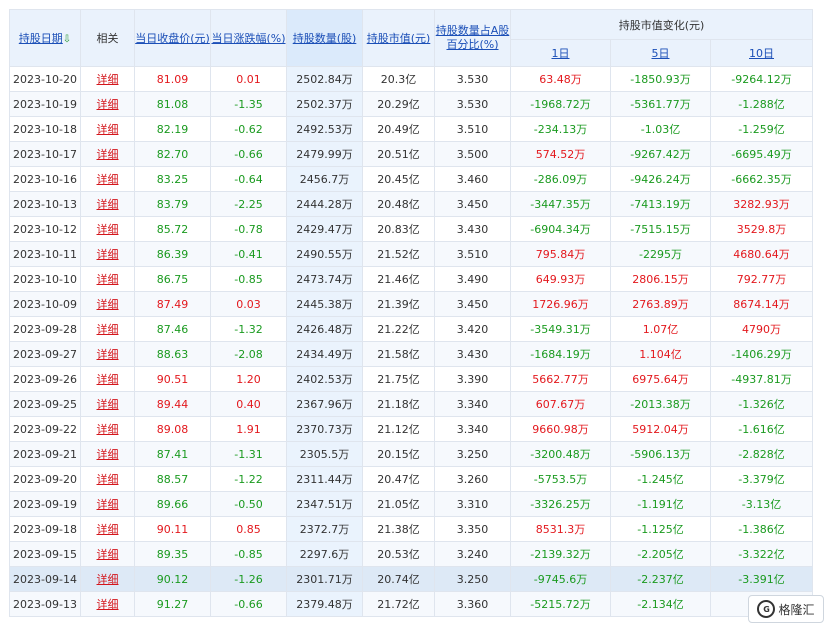  I want to click on date-cell: 2023-09-22, so click(45, 429).